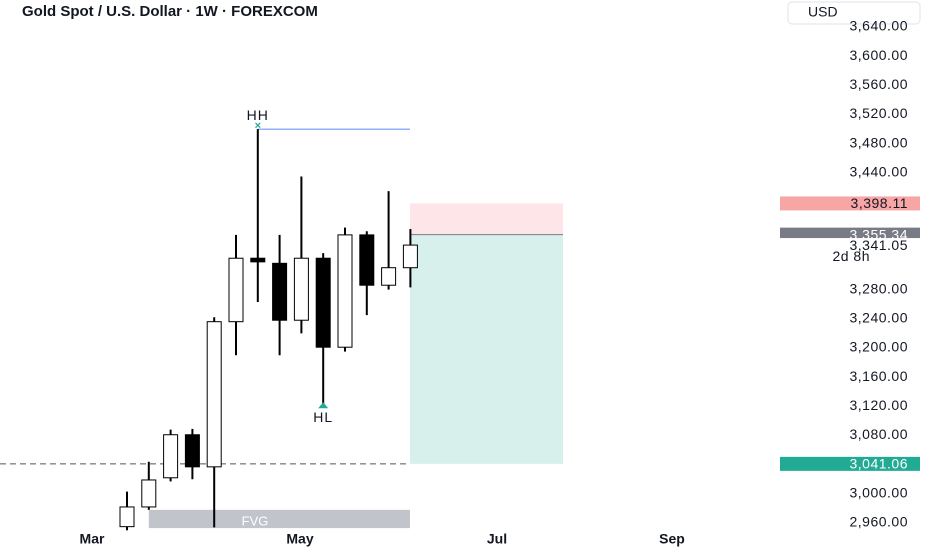 The height and width of the screenshot is (550, 932). I want to click on y-tick-label: 3,640.00, so click(879, 26).